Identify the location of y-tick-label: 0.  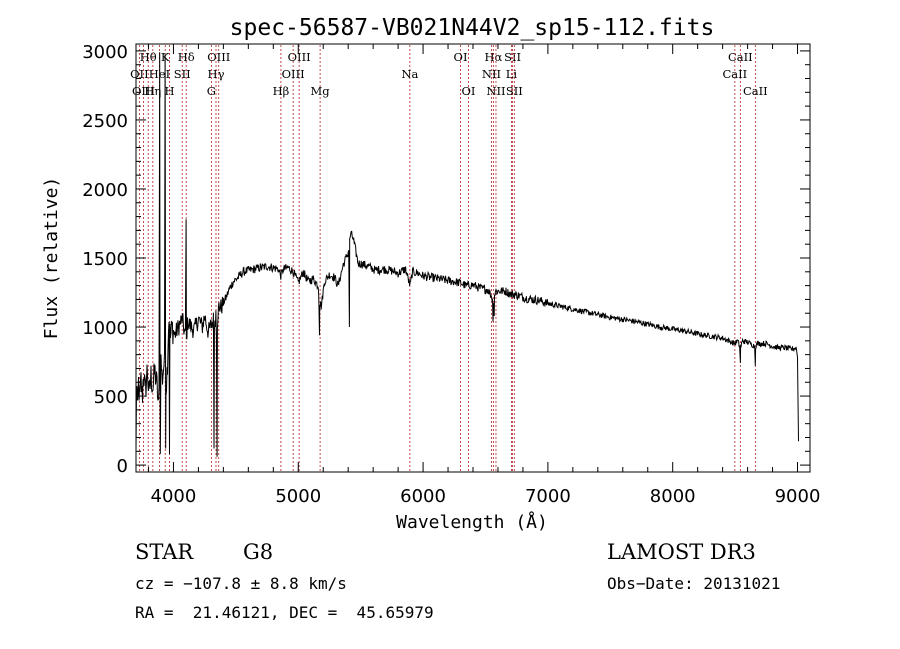
(122, 466).